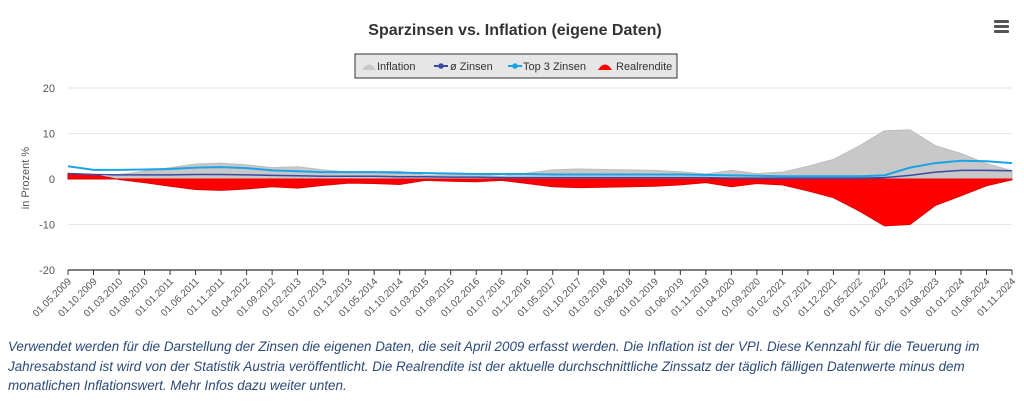 Image resolution: width=1024 pixels, height=409 pixels. I want to click on y-tick-label: 10, so click(49, 135).